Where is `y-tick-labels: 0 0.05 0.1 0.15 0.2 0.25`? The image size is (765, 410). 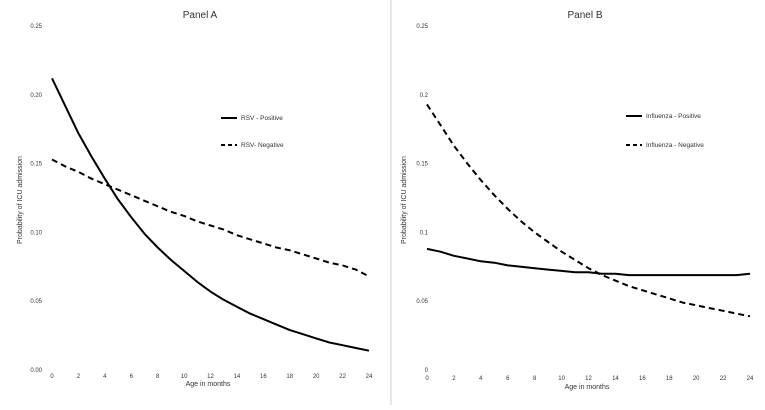 y-tick-labels: 0 0.05 0.1 0.15 0.2 0.25 is located at coordinates (422, 199).